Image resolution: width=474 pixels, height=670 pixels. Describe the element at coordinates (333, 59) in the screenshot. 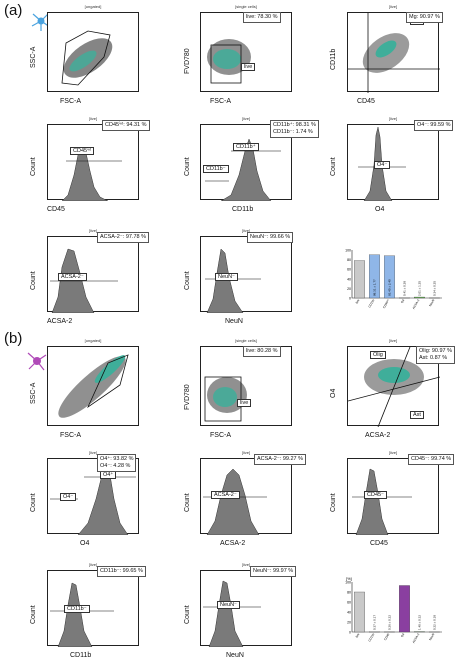

I see `y-axis-label: CD11b` at that location.